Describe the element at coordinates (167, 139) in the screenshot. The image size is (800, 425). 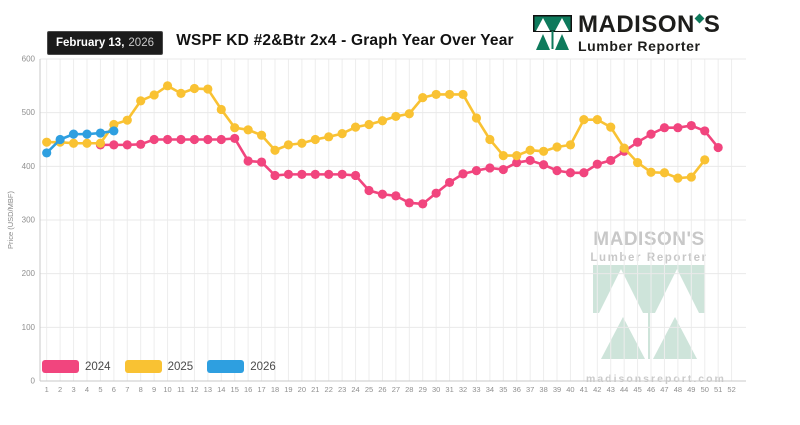
I see `data-point-2024-w10` at that location.